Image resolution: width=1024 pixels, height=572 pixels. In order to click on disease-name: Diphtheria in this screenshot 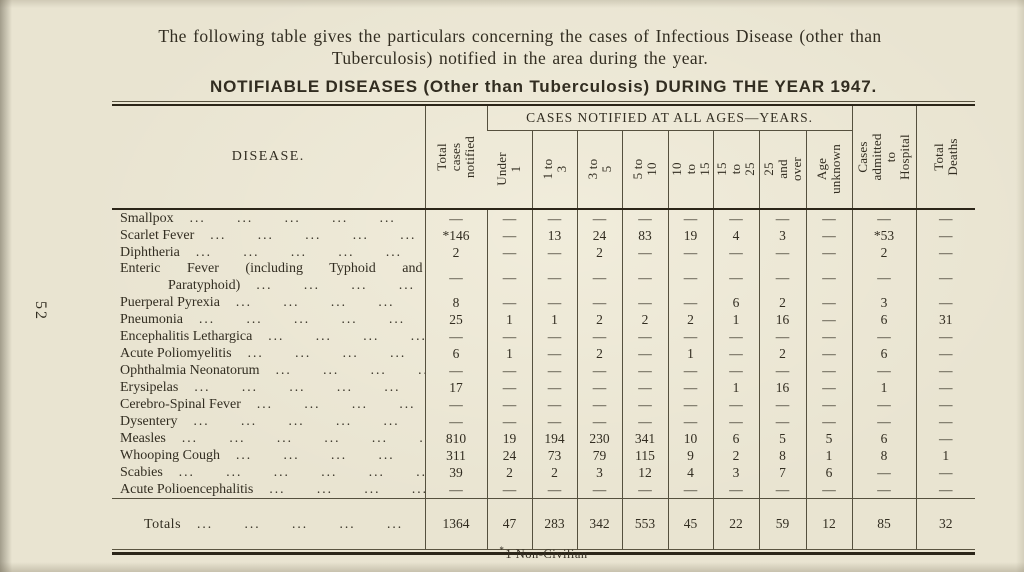, I will do `click(150, 252)`.